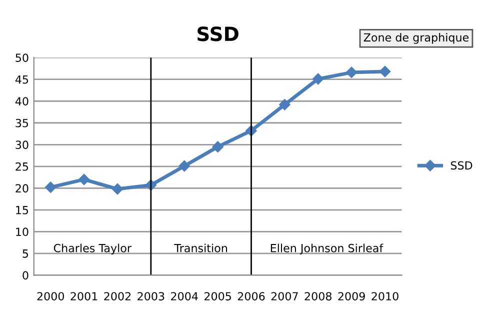 This screenshot has height=320, width=484. Describe the element at coordinates (50, 296) in the screenshot. I see `x-tick-label: 2000` at that location.